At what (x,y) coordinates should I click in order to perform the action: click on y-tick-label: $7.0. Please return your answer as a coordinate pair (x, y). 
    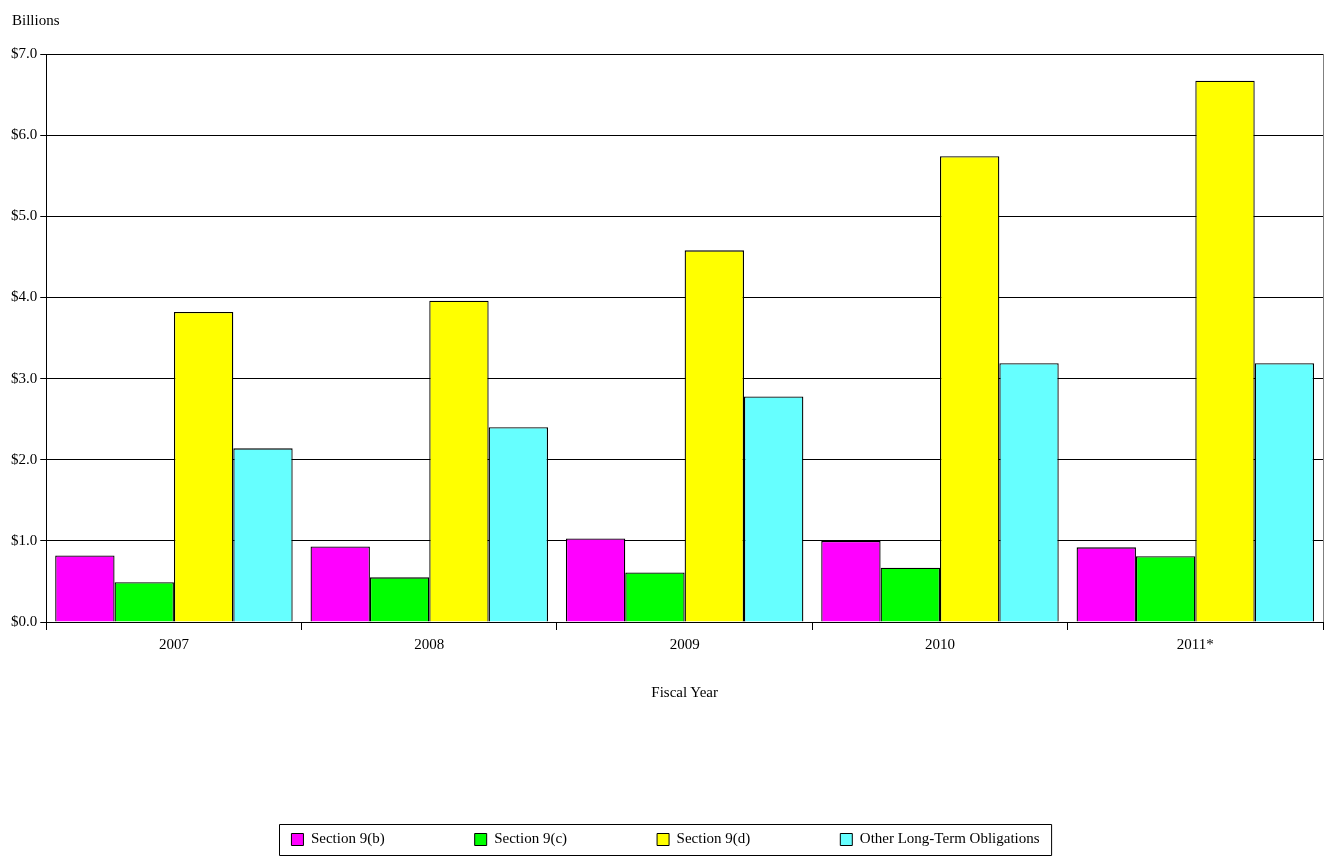
    Looking at the image, I should click on (24, 52).